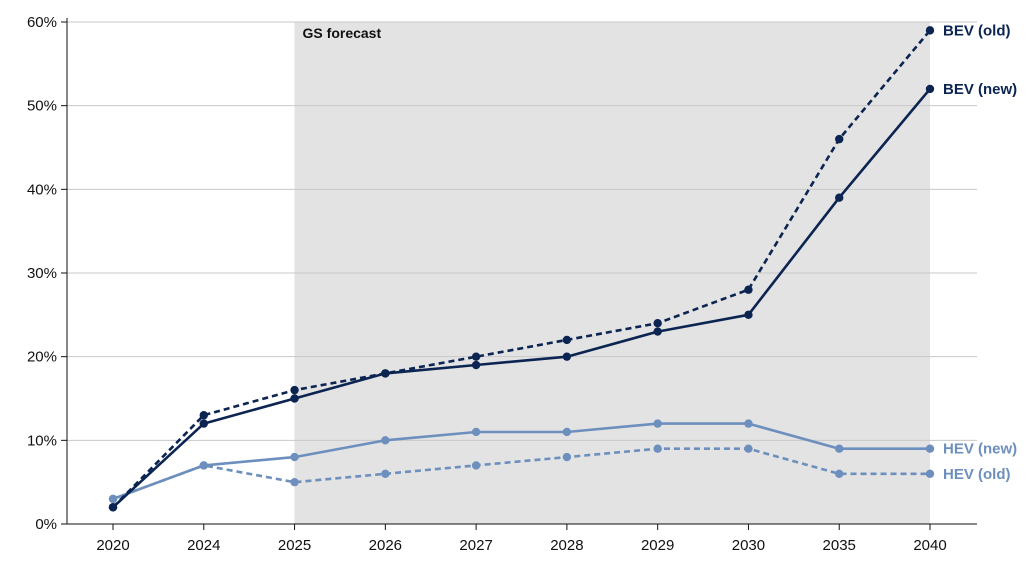 This screenshot has height=562, width=1035. Describe the element at coordinates (980, 252) in the screenshot. I see `series-labels: BEV (old) BEV (new) HEV (new) HEV (old)` at that location.